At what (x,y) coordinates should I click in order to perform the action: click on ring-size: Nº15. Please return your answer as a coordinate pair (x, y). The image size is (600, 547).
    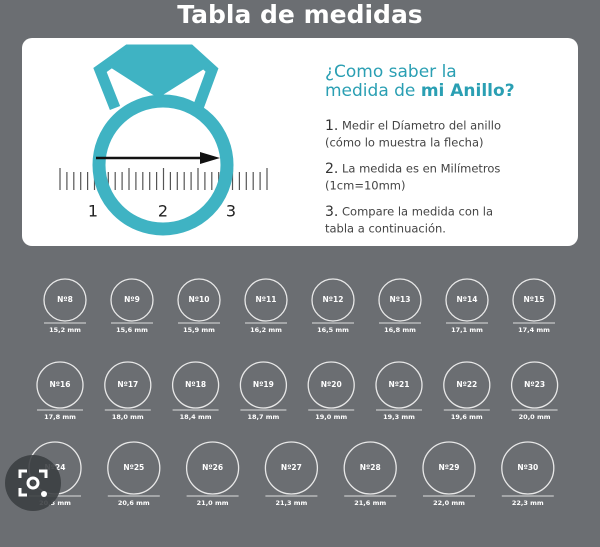
    Looking at the image, I should click on (534, 299).